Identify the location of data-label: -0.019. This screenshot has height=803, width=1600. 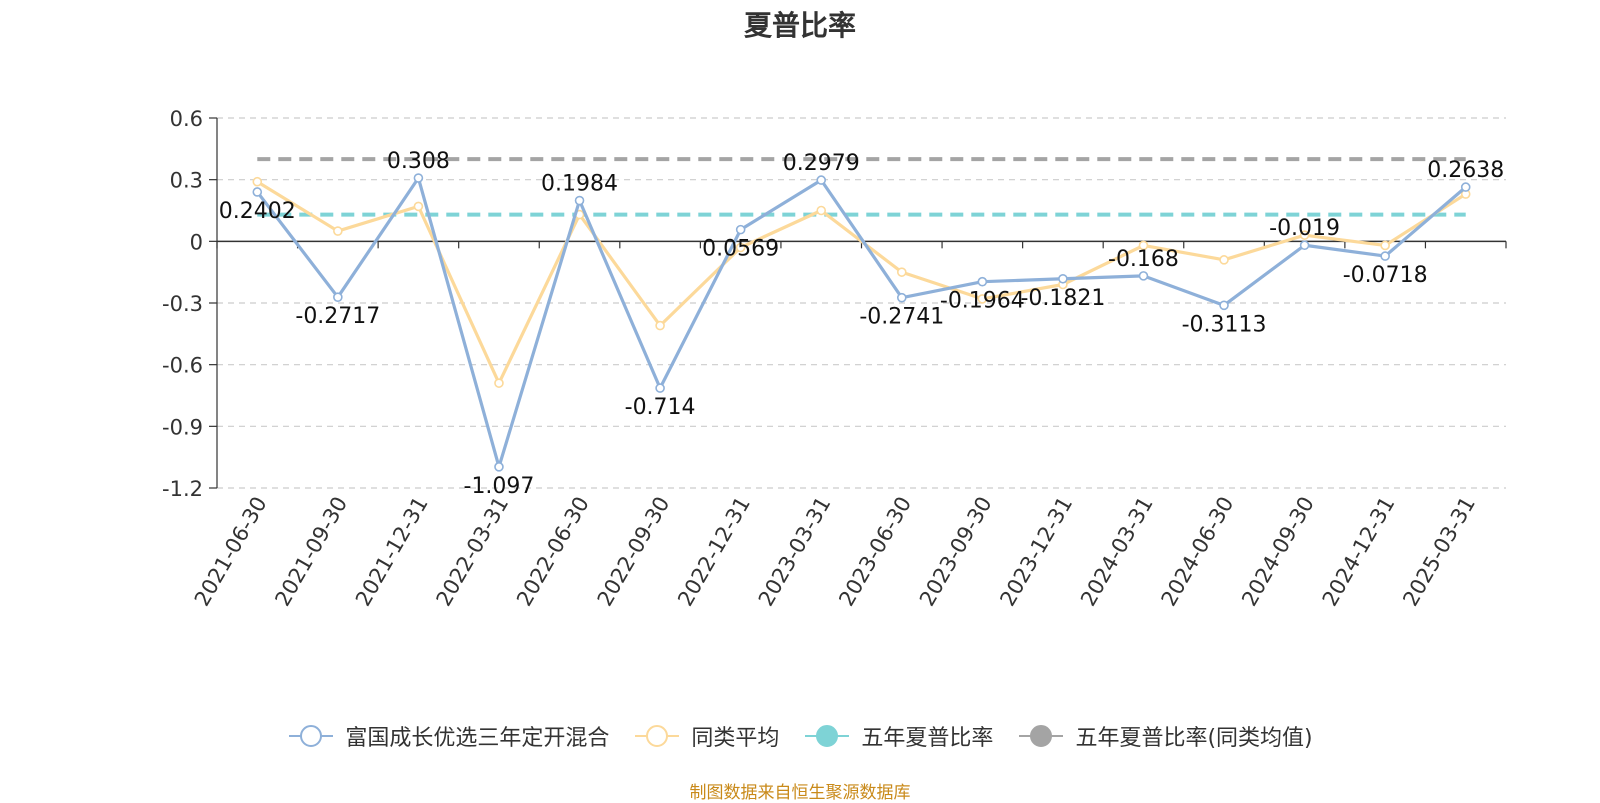
(1304, 228).